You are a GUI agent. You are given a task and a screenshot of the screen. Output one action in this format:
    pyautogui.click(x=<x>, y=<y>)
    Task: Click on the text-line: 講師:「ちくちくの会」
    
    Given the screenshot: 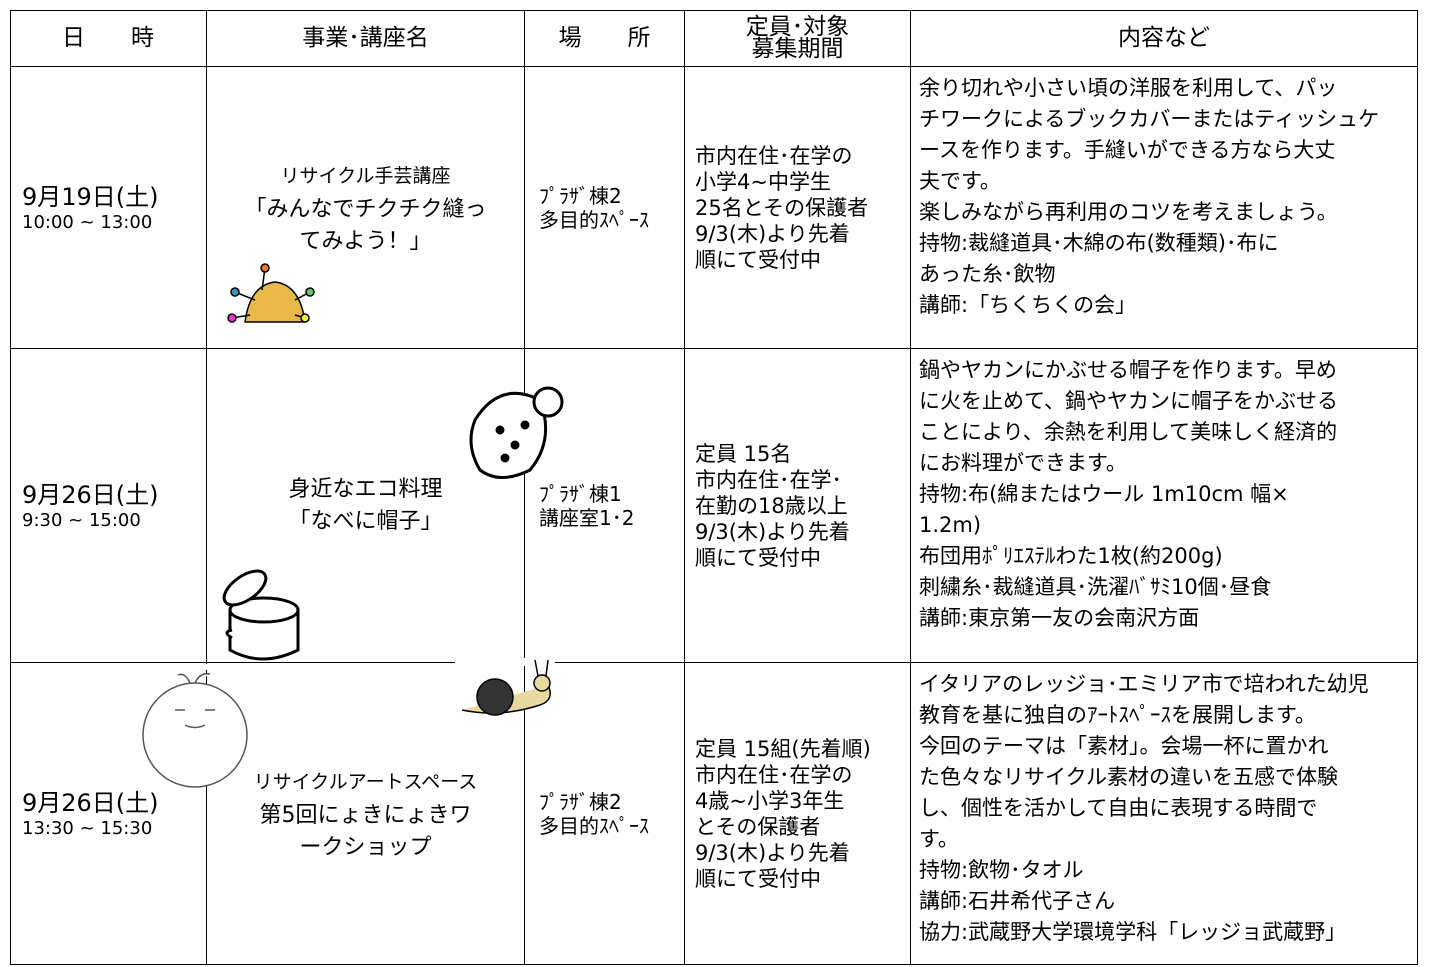 What is the action you would take?
    pyautogui.click(x=1028, y=305)
    